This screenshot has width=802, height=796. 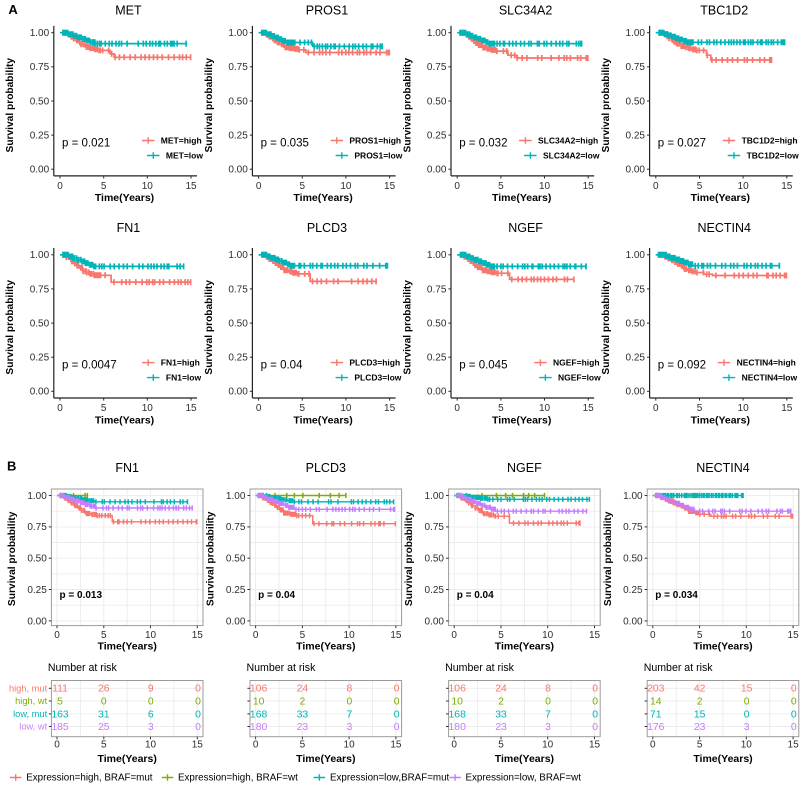 What do you see at coordinates (33, 727) in the screenshot?
I see `svg-text: low, wt` at bounding box center [33, 727].